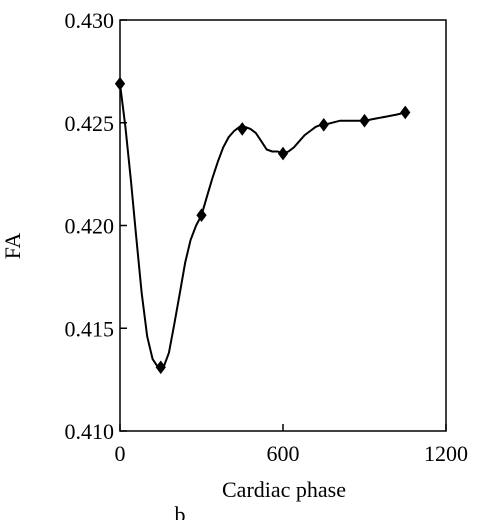  Describe the element at coordinates (90, 123) in the screenshot. I see `y-tick-label-3: 0.425` at that location.